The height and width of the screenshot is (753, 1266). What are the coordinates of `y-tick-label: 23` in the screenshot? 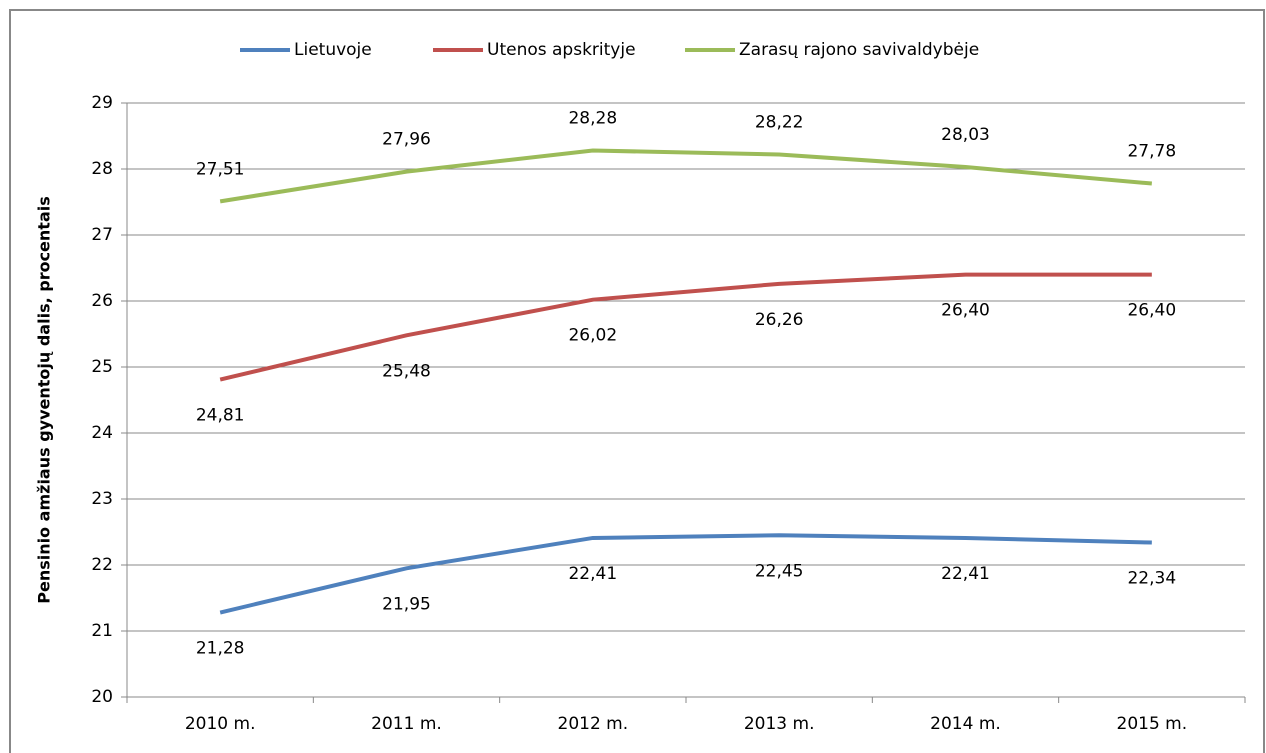 It's located at (102, 499).